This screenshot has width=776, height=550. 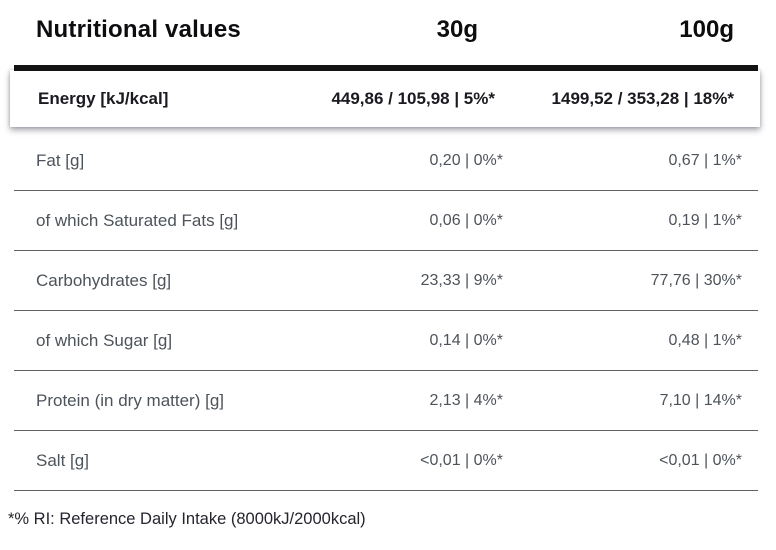 I want to click on nutrient-value-per-30g: <0,01 | 0%*, so click(x=461, y=460).